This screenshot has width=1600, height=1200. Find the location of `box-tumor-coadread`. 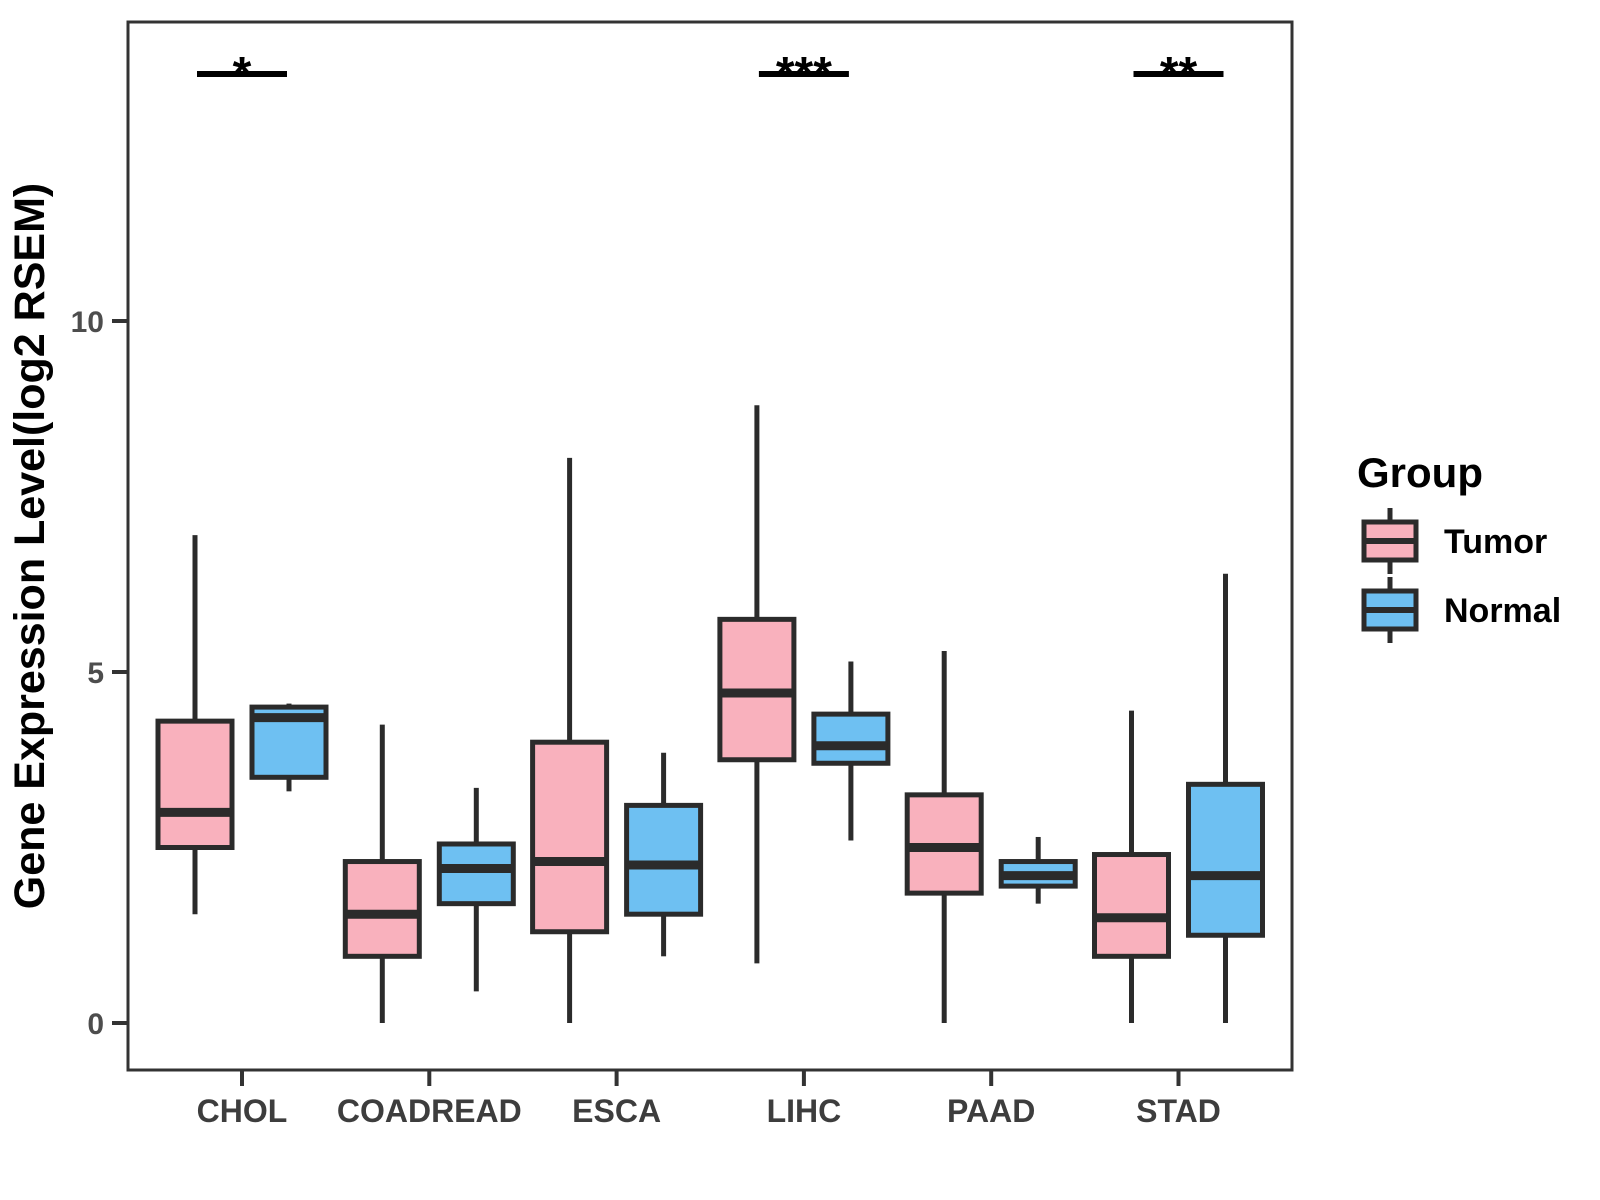

box-tumor-coadread is located at coordinates (382, 873).